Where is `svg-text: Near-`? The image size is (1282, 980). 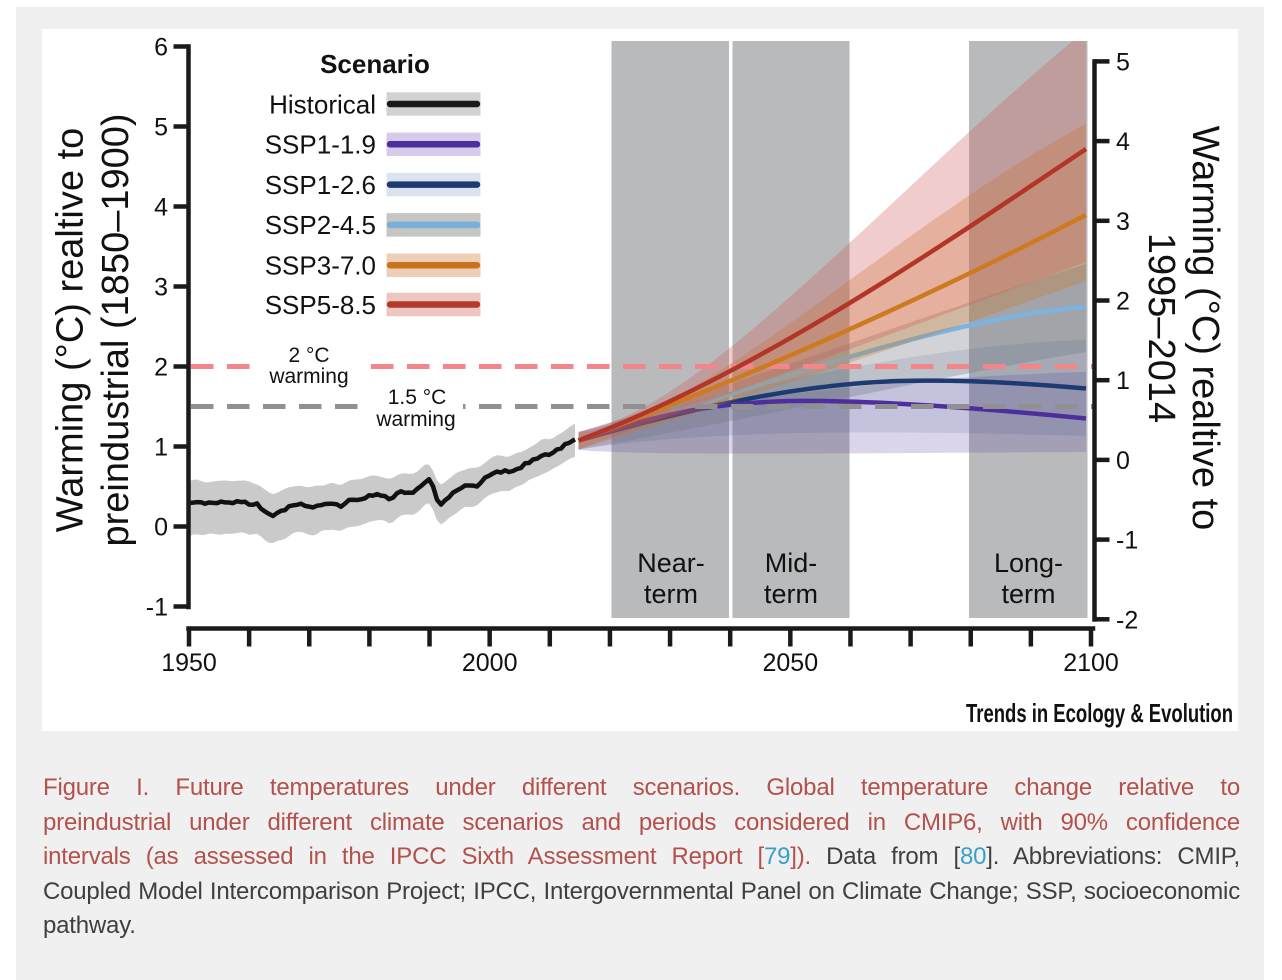
svg-text: Near- is located at coordinates (671, 563).